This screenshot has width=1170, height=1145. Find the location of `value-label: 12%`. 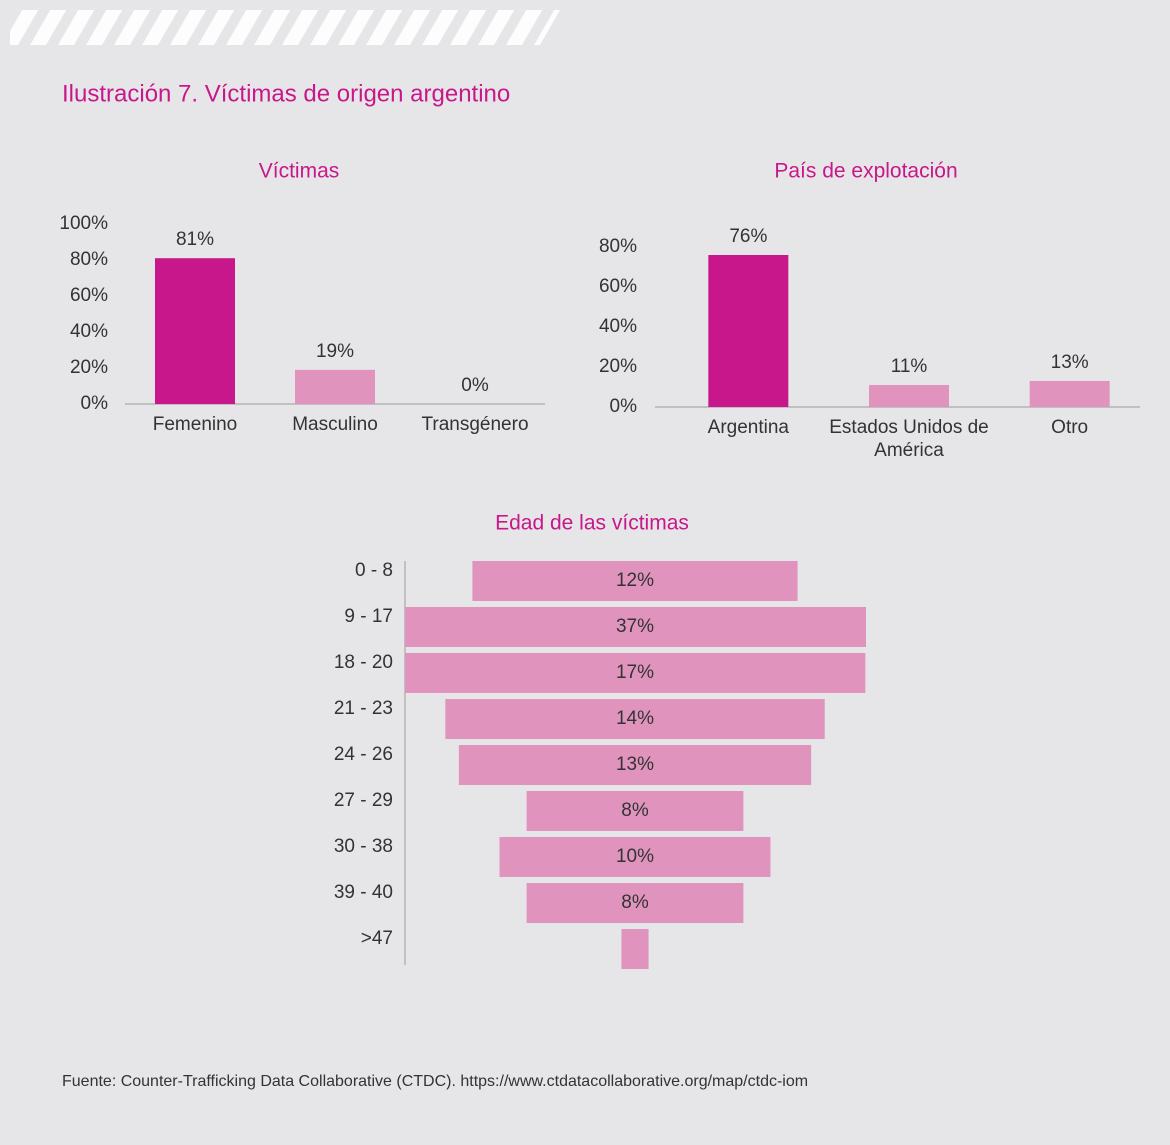

value-label: 12% is located at coordinates (635, 580).